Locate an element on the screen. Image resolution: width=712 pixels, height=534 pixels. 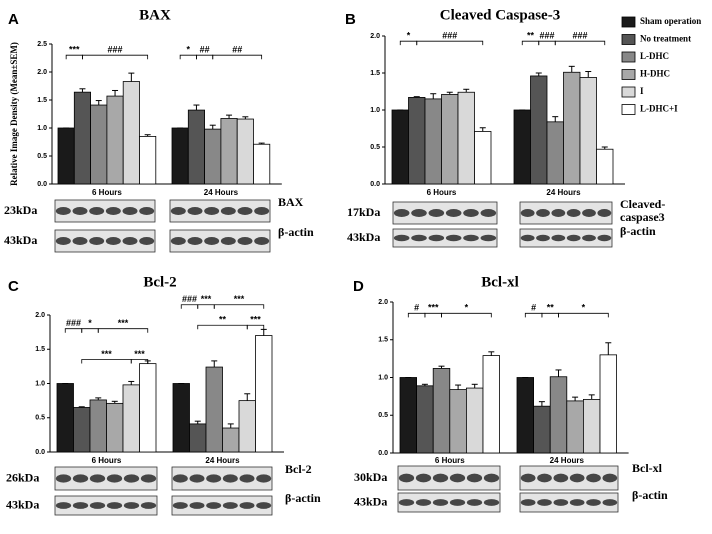
significance-label: # is located at coordinates (416, 308).